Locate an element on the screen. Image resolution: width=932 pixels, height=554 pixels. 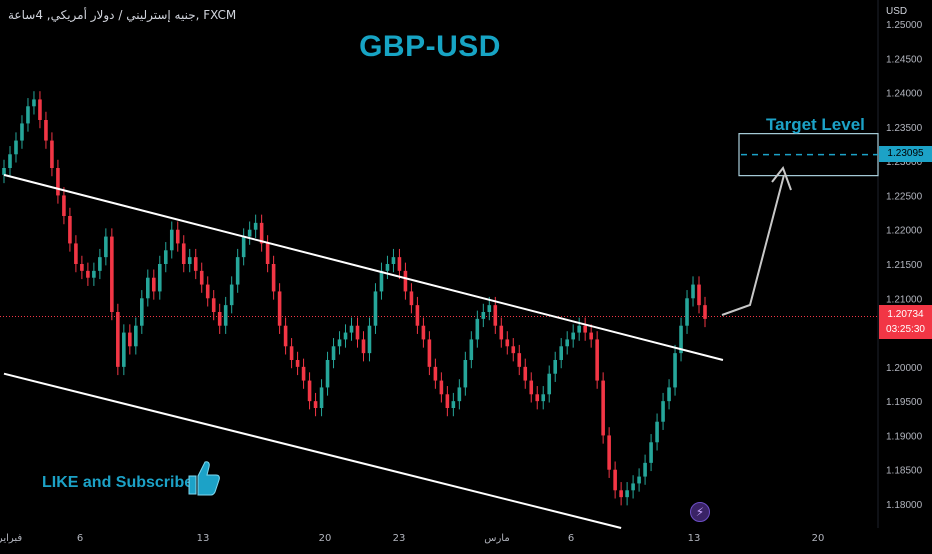
thumbs-up-icon is located at coordinates (204, 478).